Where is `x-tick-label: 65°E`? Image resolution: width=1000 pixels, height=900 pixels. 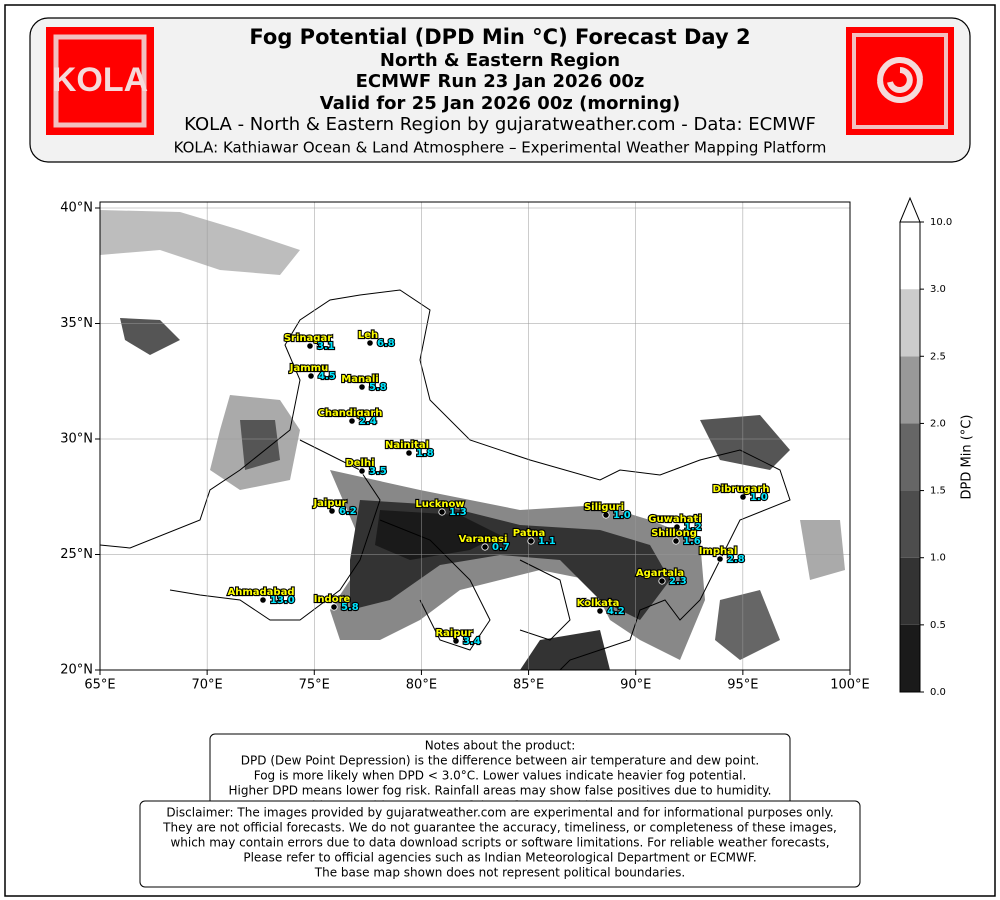
x-tick-label: 65°E is located at coordinates (99, 685).